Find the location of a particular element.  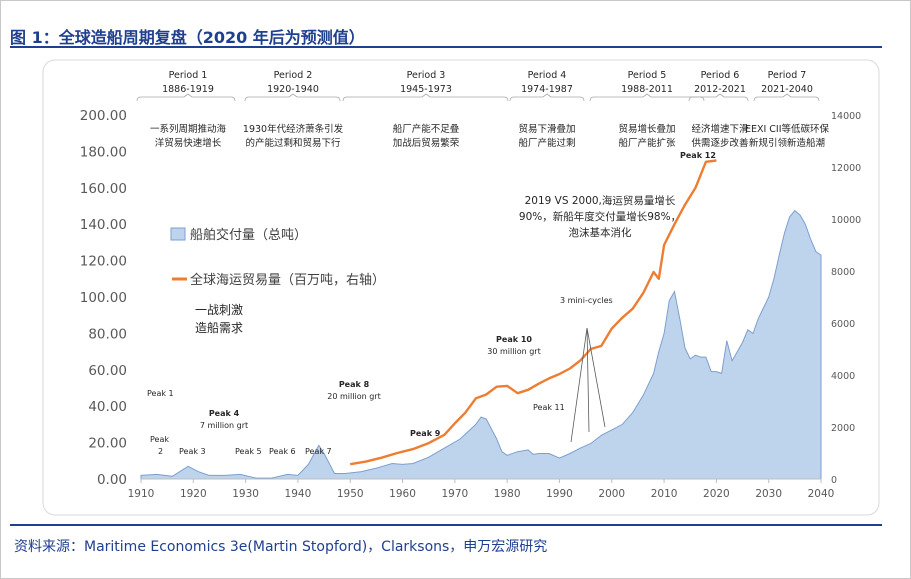

period-years: 1920-1940 is located at coordinates (293, 89).